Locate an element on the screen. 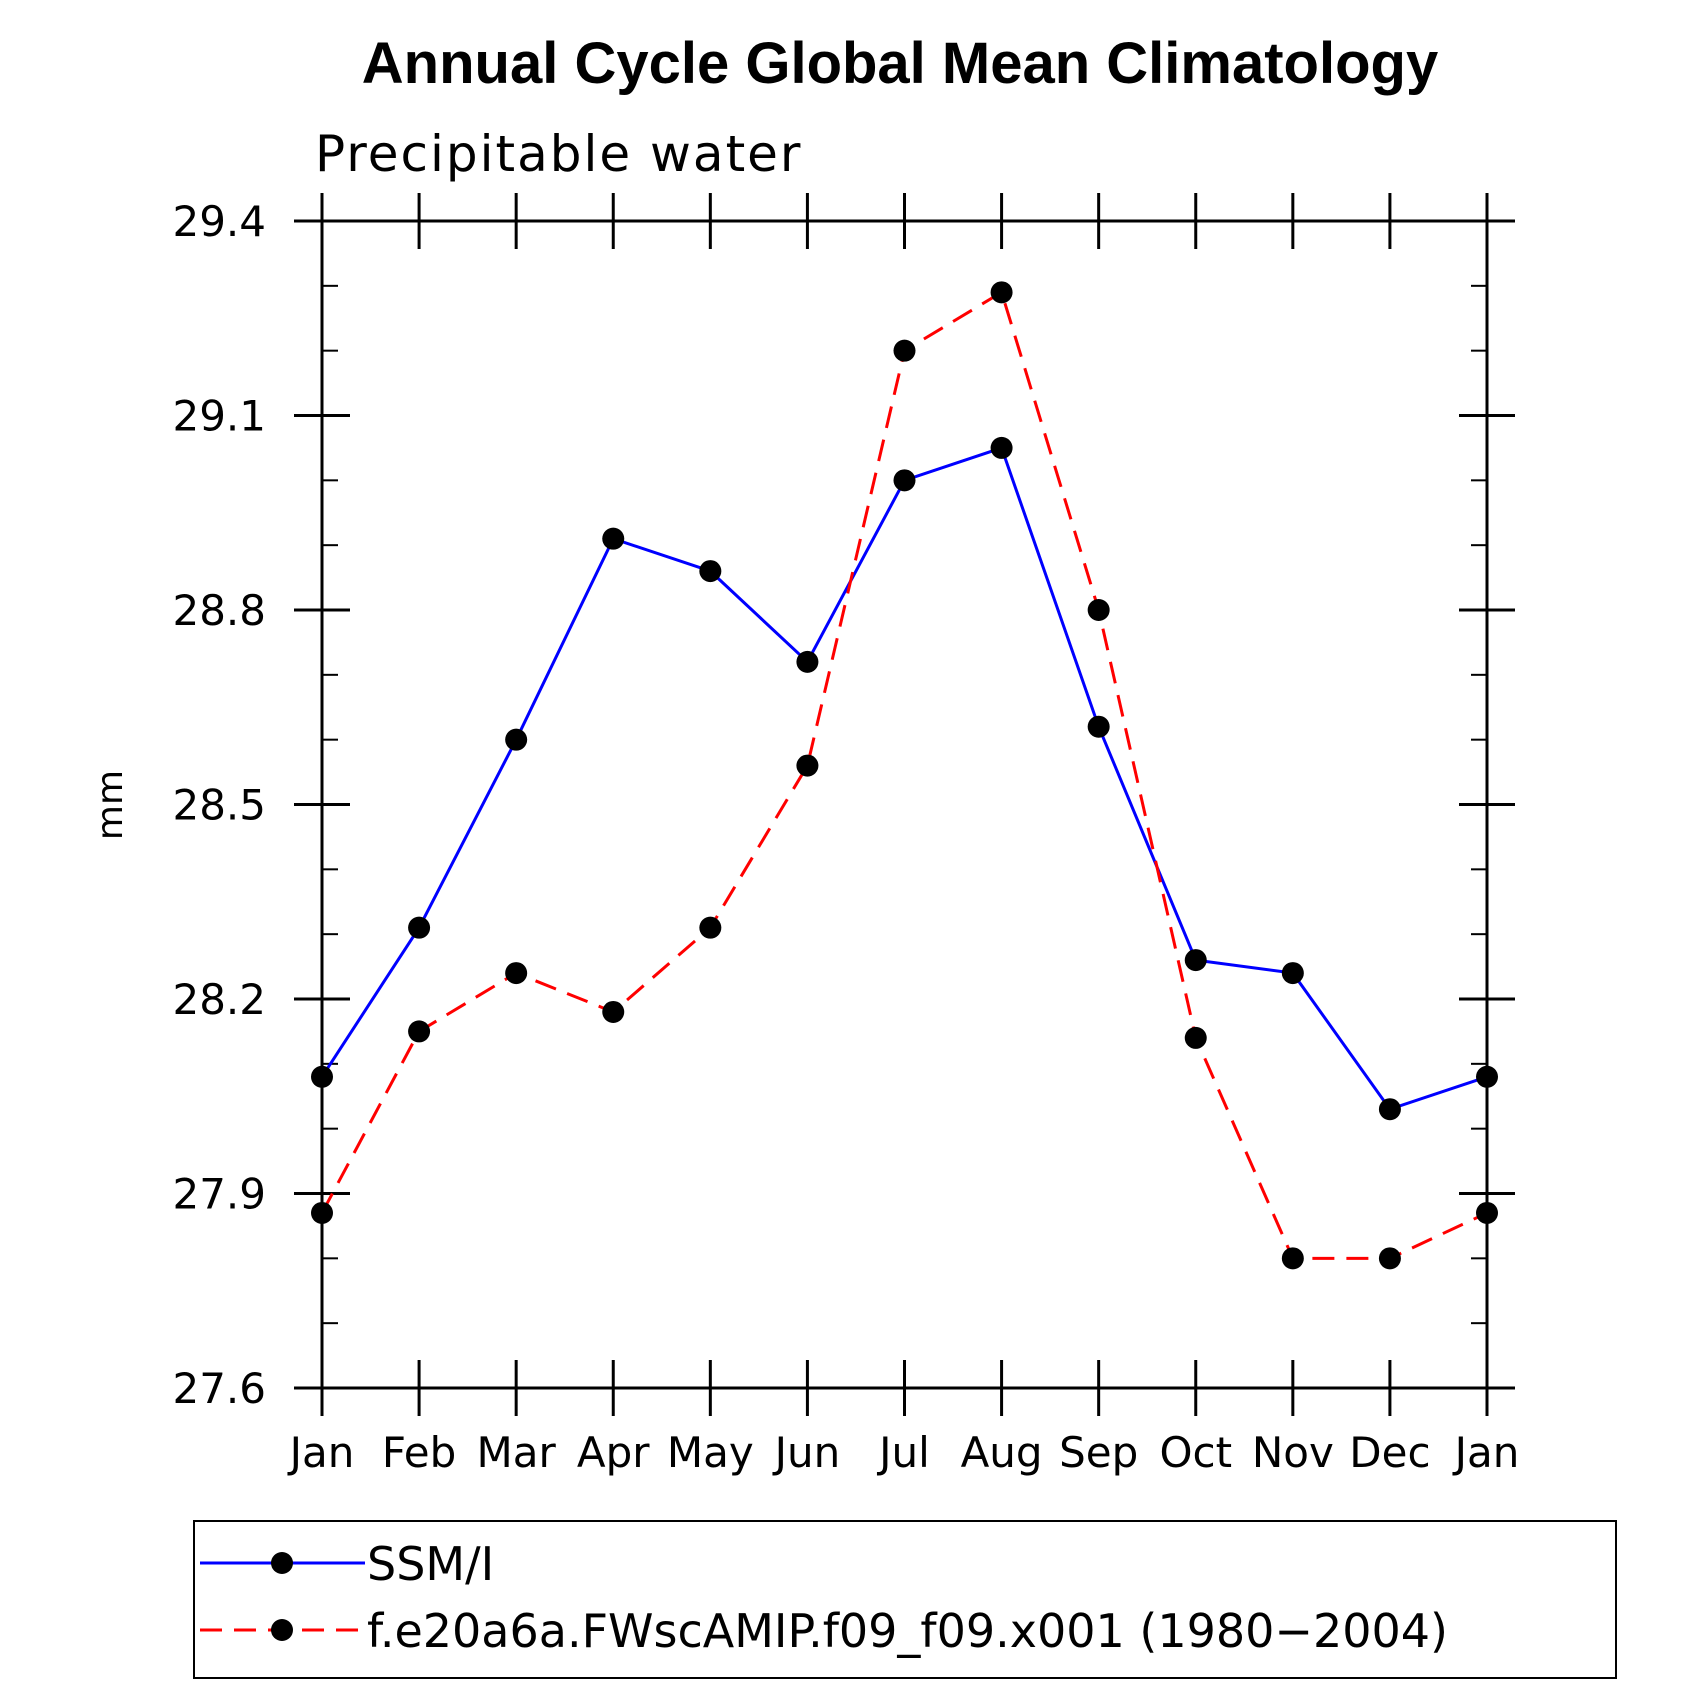 This screenshot has height=1697, width=1697. y-tick-label: 27.6 is located at coordinates (219, 1388).